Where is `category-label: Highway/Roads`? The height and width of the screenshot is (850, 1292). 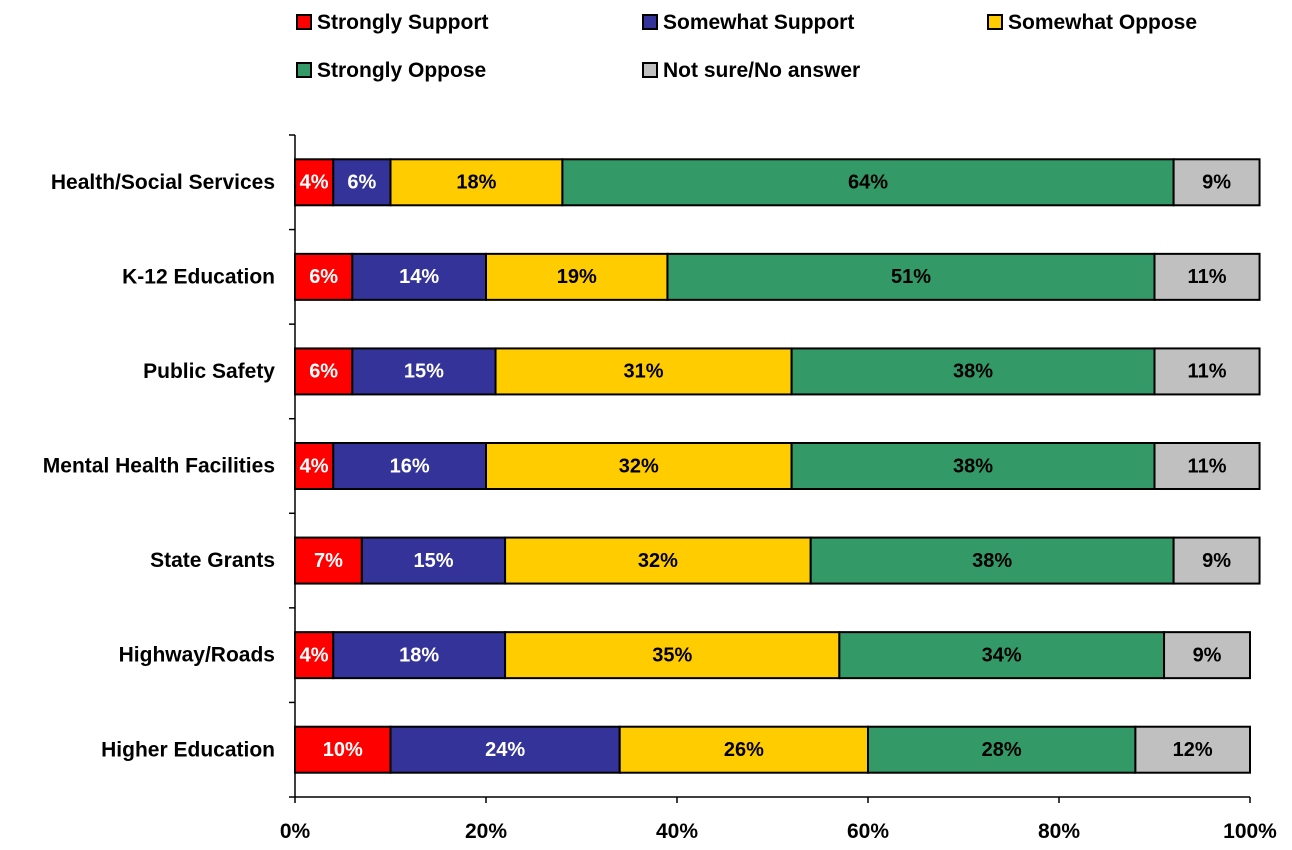
category-label: Highway/Roads is located at coordinates (197, 655).